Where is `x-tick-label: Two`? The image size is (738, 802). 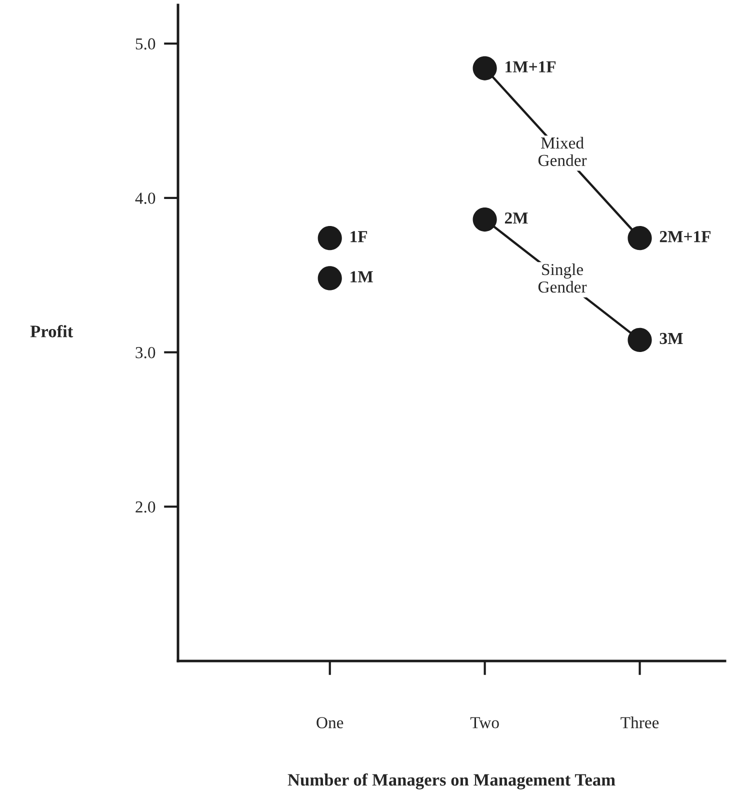
x-tick-label: Two is located at coordinates (484, 722).